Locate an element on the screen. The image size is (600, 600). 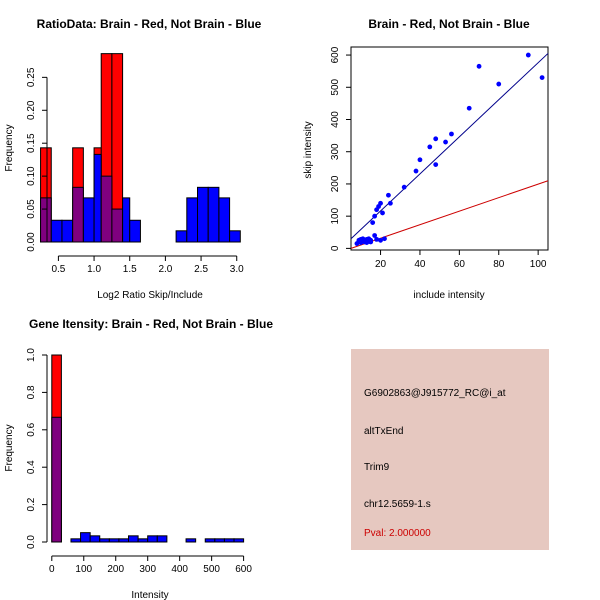
intensity-y-tick-label-5: 1.0 is located at coordinates (31, 355).